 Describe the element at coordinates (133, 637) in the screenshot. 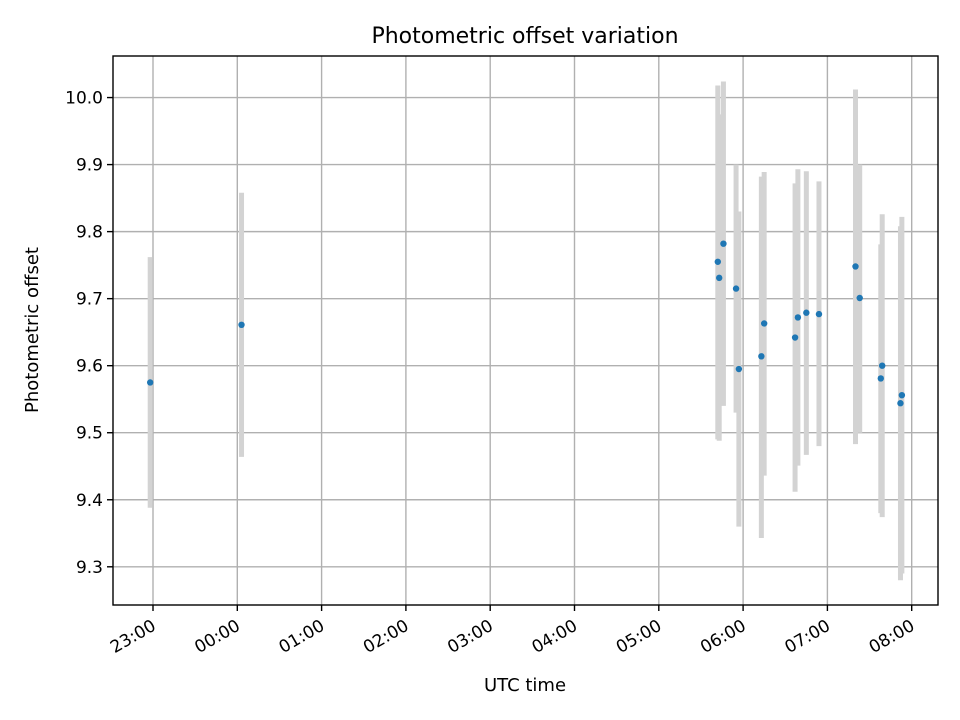

I see `x-tick-label: 23:00` at that location.